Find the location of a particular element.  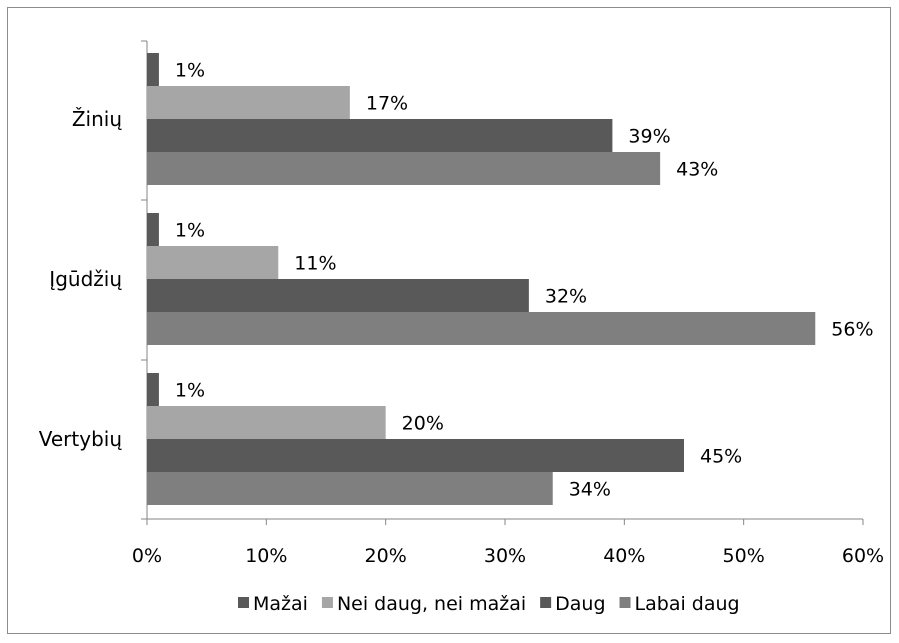

x-tick-label: 20% is located at coordinates (386, 556).